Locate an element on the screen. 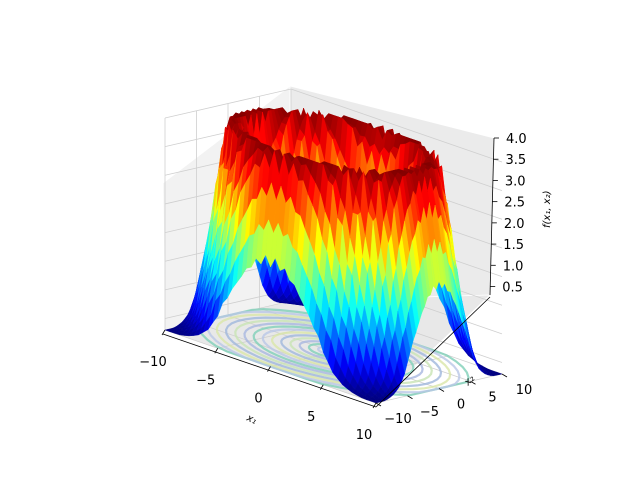 Image resolution: width=640 pixels, height=480 pixels. x-tick-label: 10 is located at coordinates (364, 435).